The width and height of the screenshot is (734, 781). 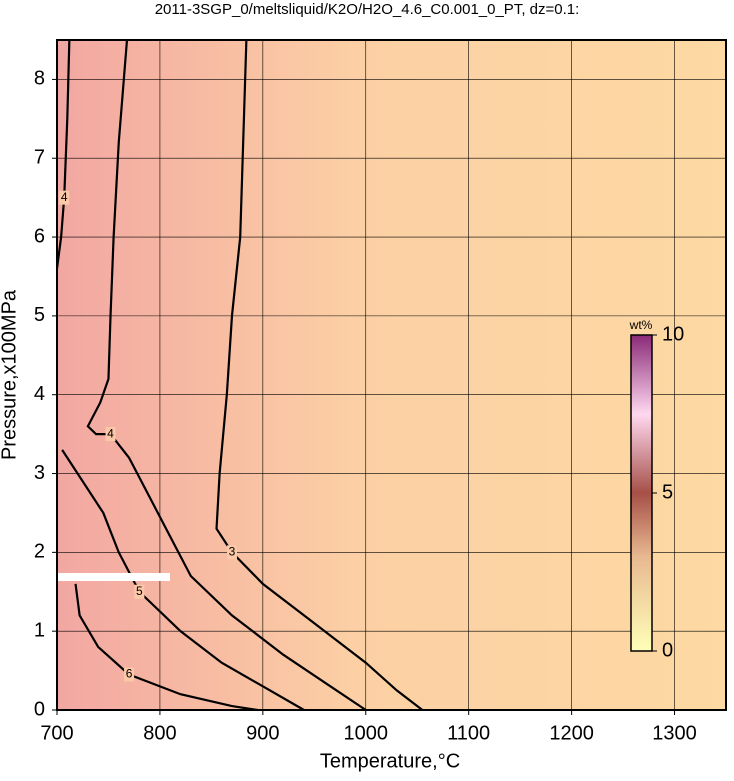 I want to click on colorbar-tick-label: 0, so click(x=667, y=650).